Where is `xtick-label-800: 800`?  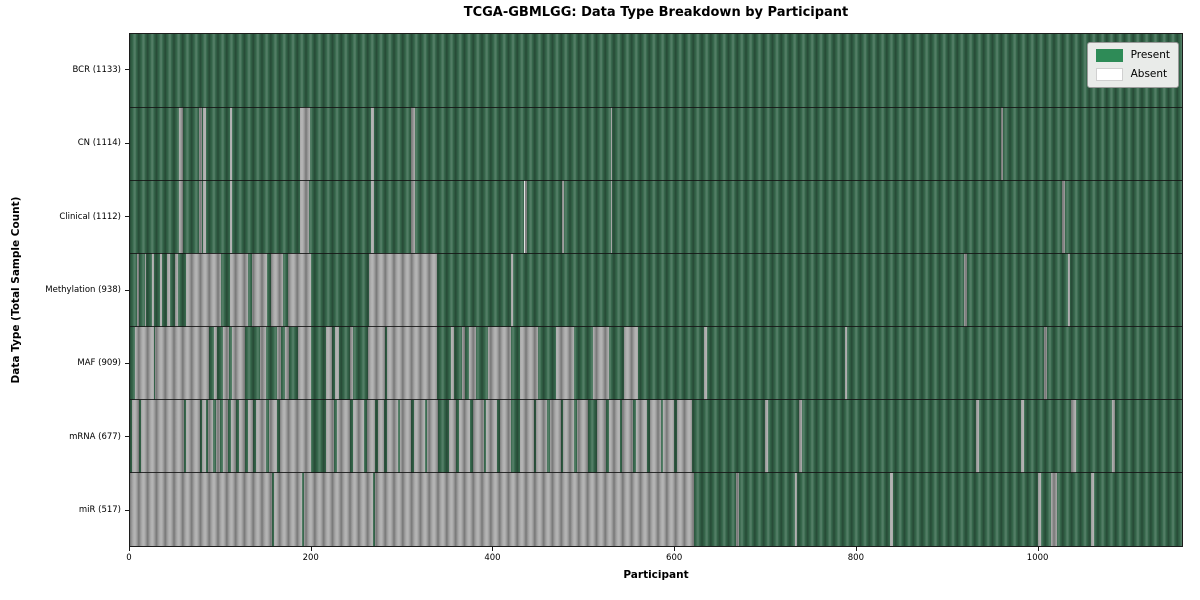
xtick-label-800: 800 is located at coordinates (855, 558).